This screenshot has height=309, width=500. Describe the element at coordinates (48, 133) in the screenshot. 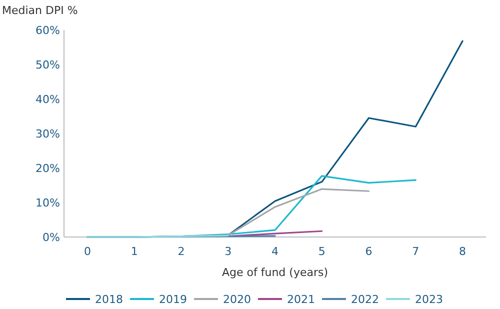

I see `y-tick-label: 30%` at that location.